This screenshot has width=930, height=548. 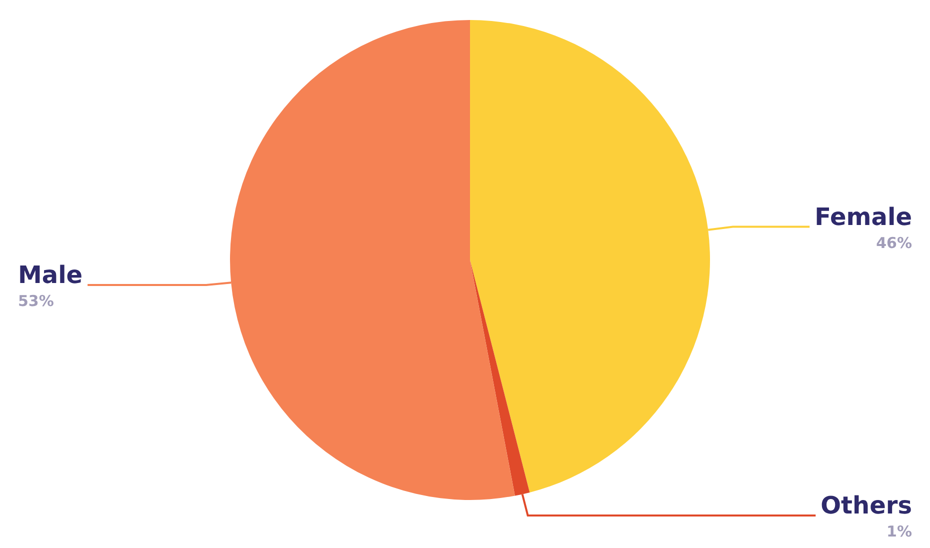 What do you see at coordinates (894, 243) in the screenshot?
I see `data-label: 46%` at bounding box center [894, 243].